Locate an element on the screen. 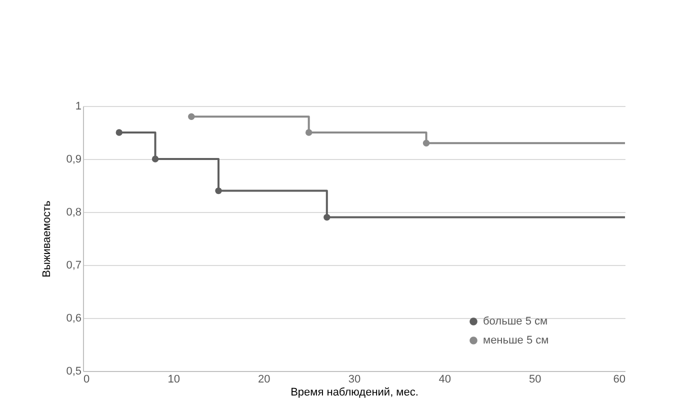 This screenshot has width=676, height=404. y-tick-label: 0,5 is located at coordinates (74, 372).